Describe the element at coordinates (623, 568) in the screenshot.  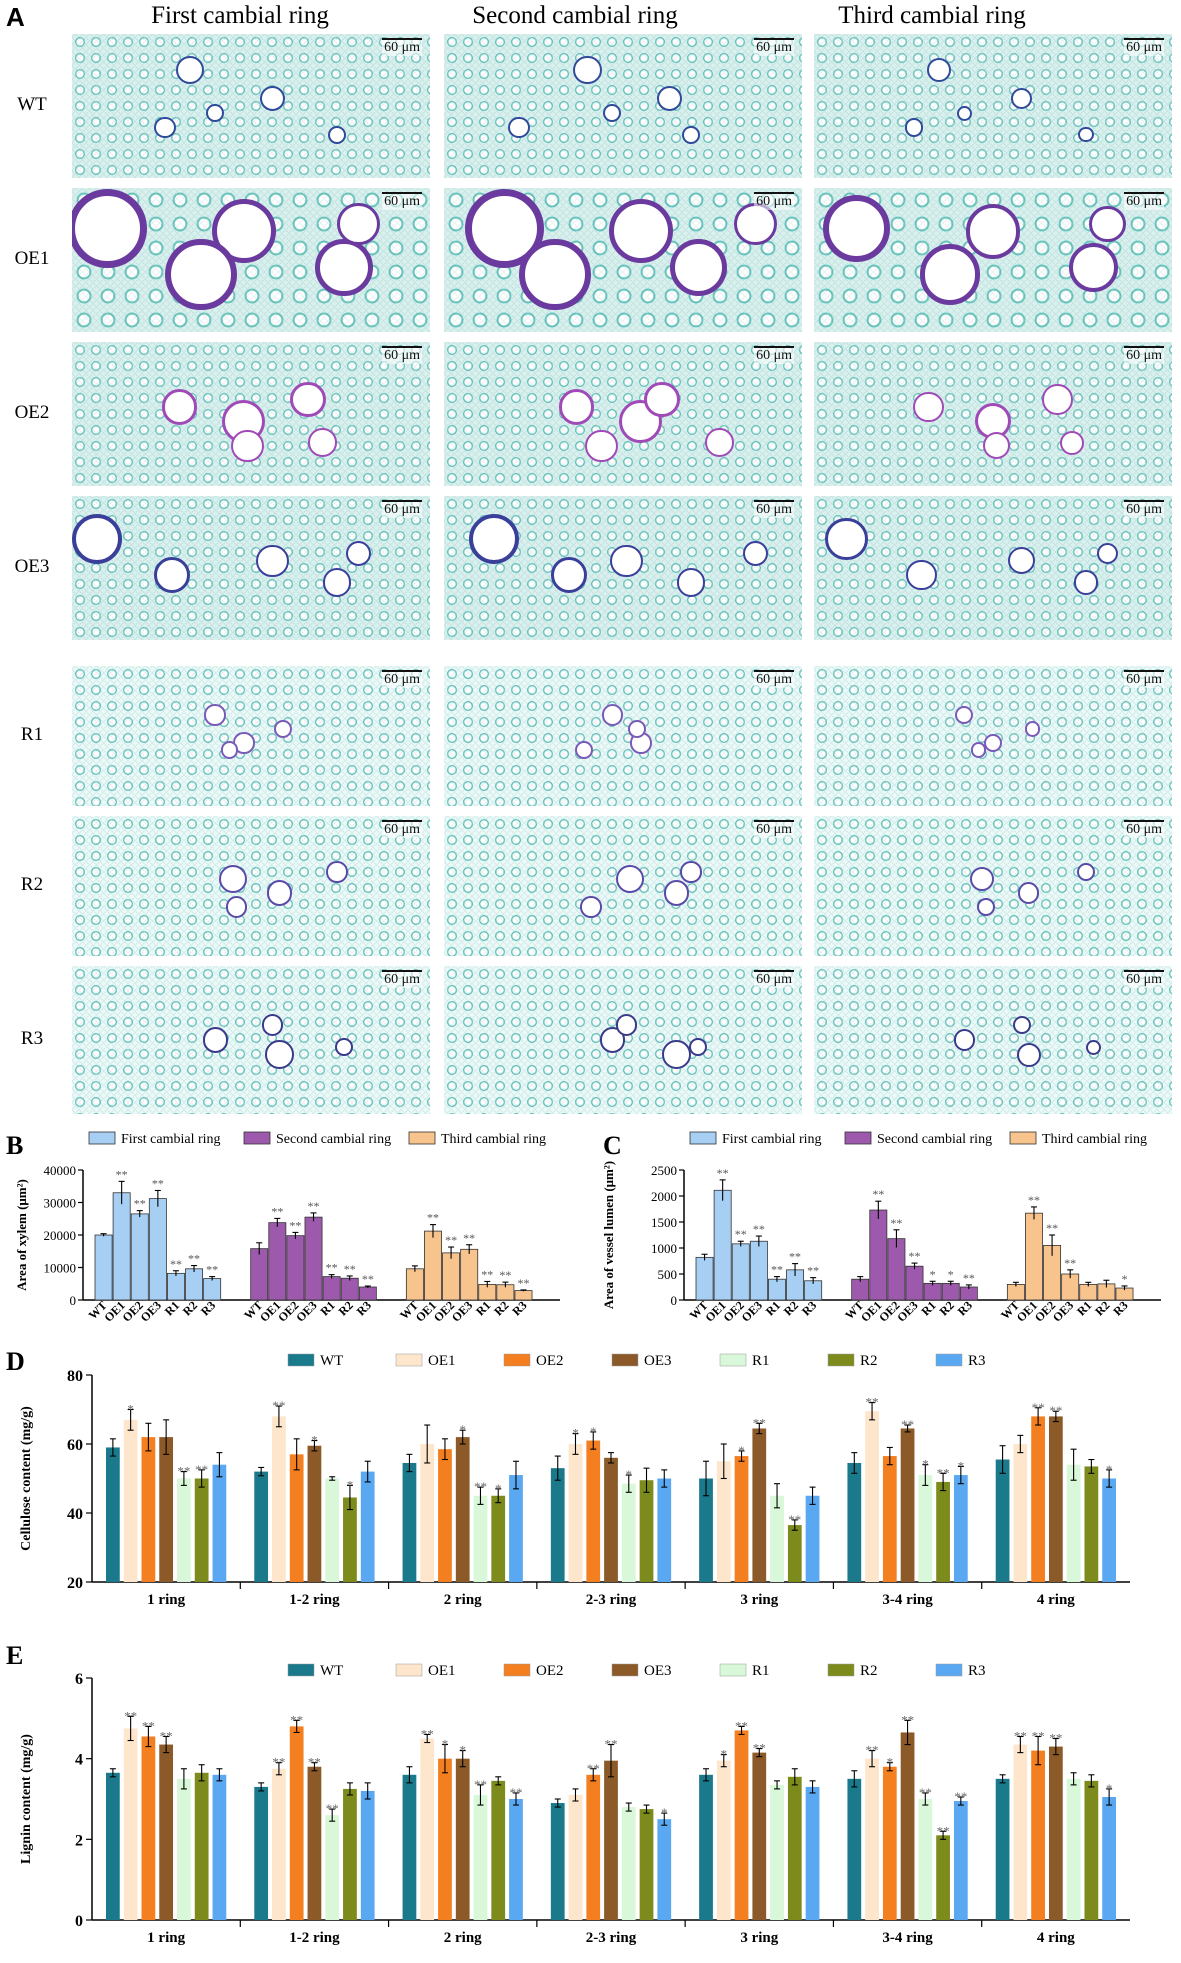
I see `micrograph-oe3-ring-2: 60 μm` at that location.